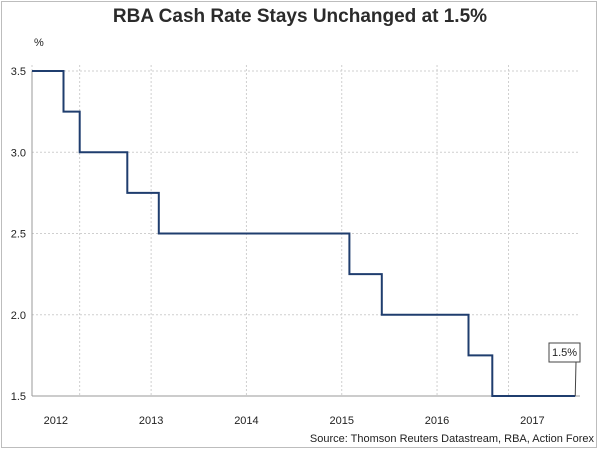 This screenshot has width=600, height=451. I want to click on annotation-group: 1.5%, so click(564, 369).